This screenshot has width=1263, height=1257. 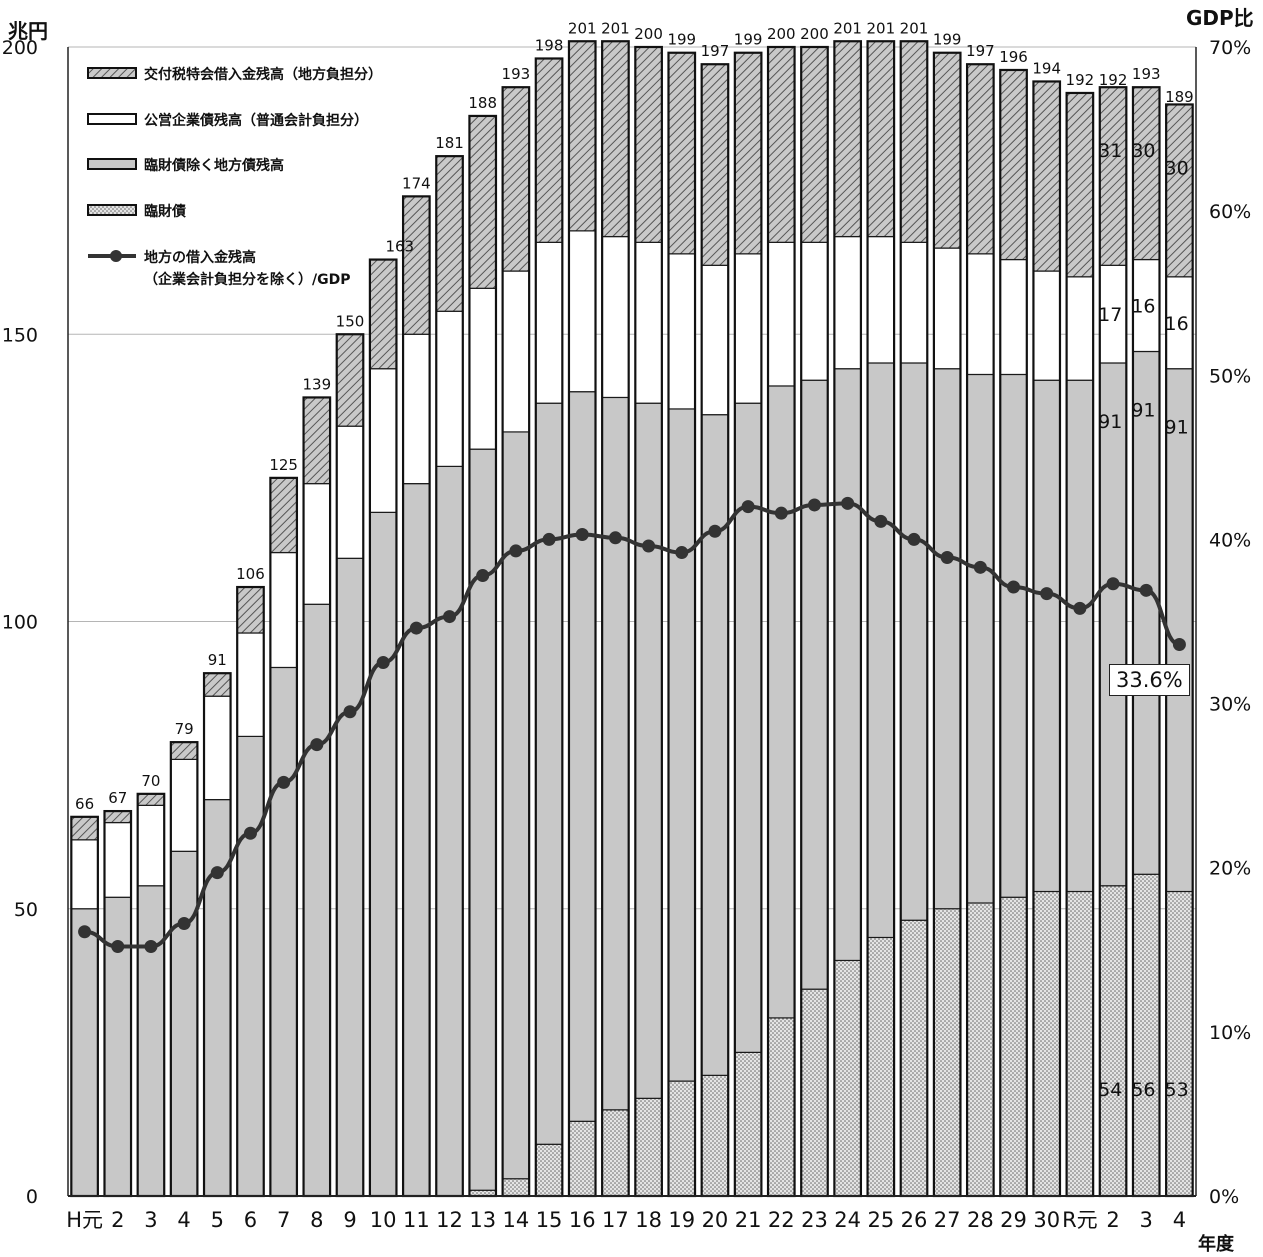 What do you see at coordinates (256, 120) in the screenshot?
I see `legend-label: 公営企業債残高（普通会計負担分）` at bounding box center [256, 120].